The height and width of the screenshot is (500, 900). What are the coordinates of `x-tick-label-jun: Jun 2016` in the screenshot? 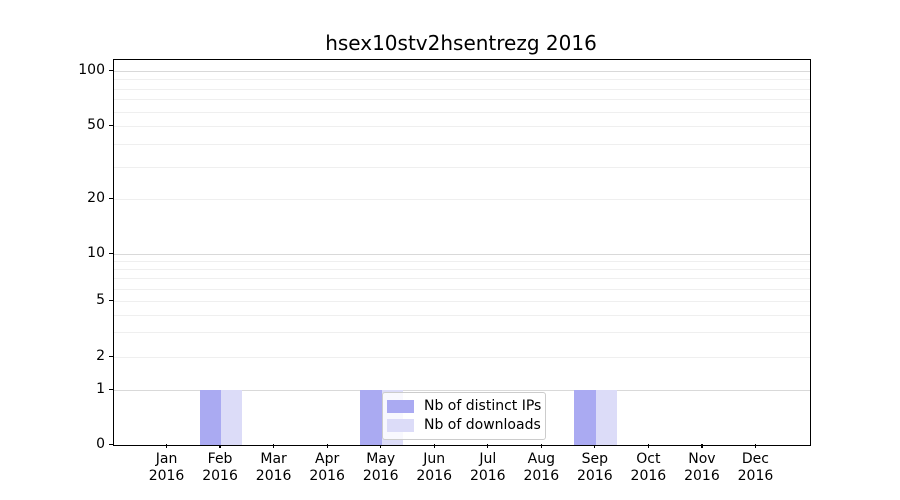 It's located at (434, 467).